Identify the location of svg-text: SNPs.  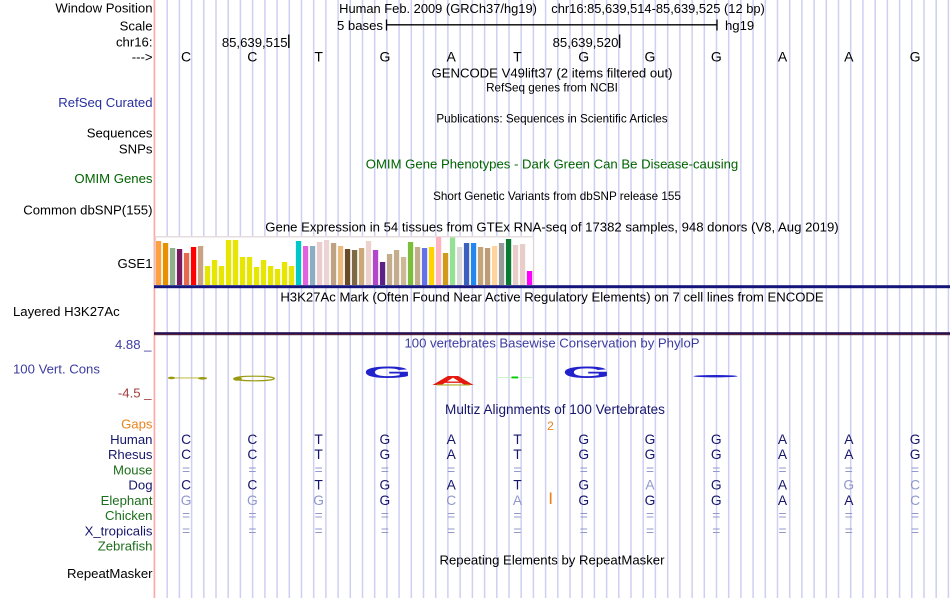
(136, 148).